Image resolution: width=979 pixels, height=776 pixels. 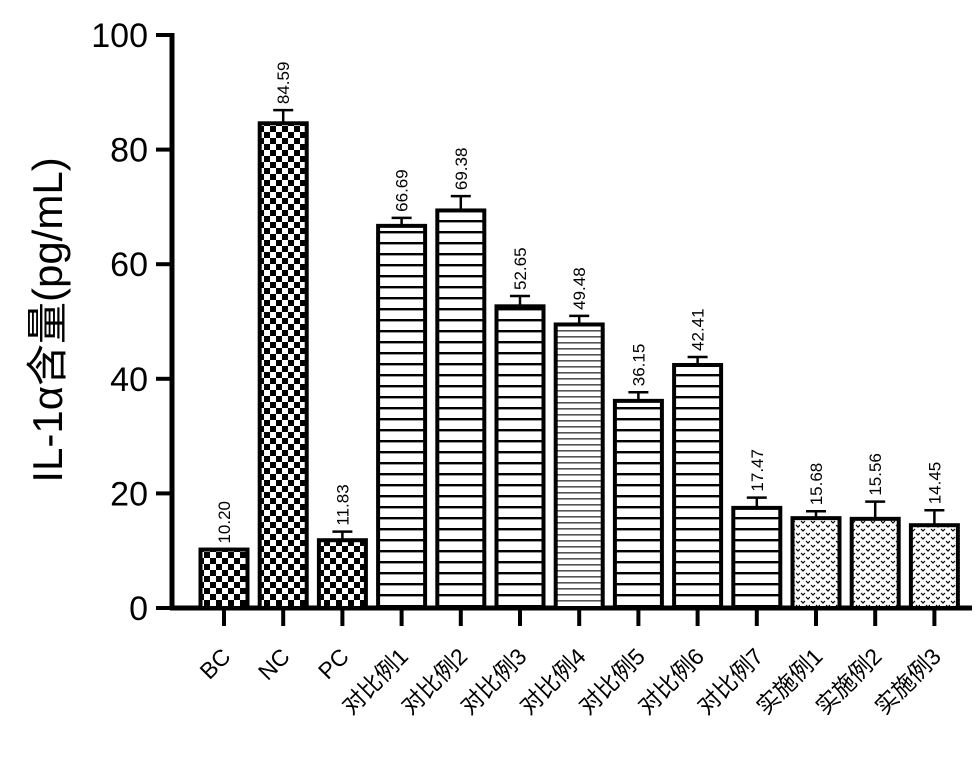 What do you see at coordinates (461, 169) in the screenshot?
I see `value-label: 69.38` at bounding box center [461, 169].